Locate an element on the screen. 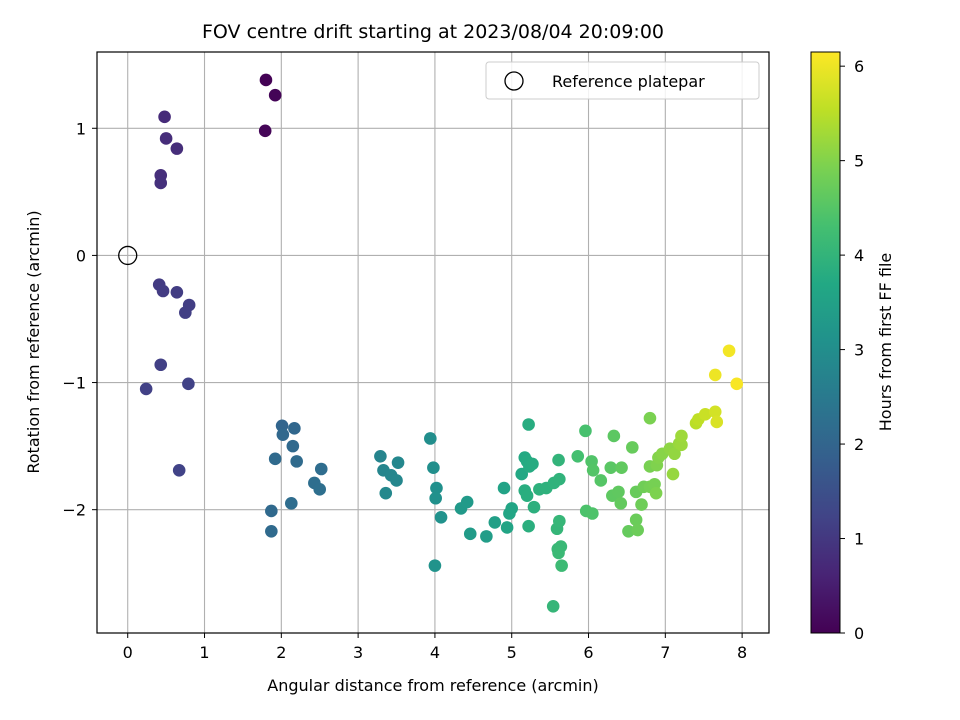 This screenshot has width=960, height=720. x-tick-label: 2 is located at coordinates (281, 652).